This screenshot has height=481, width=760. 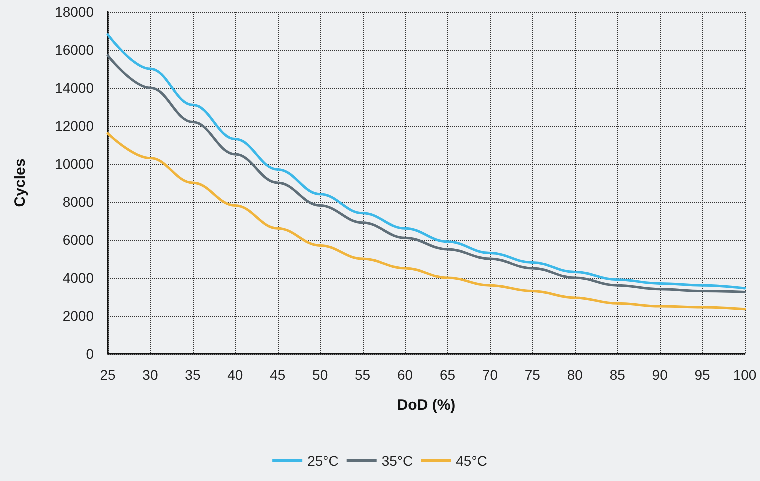 What do you see at coordinates (398, 461) in the screenshot?
I see `legend-label: 35°C` at bounding box center [398, 461].